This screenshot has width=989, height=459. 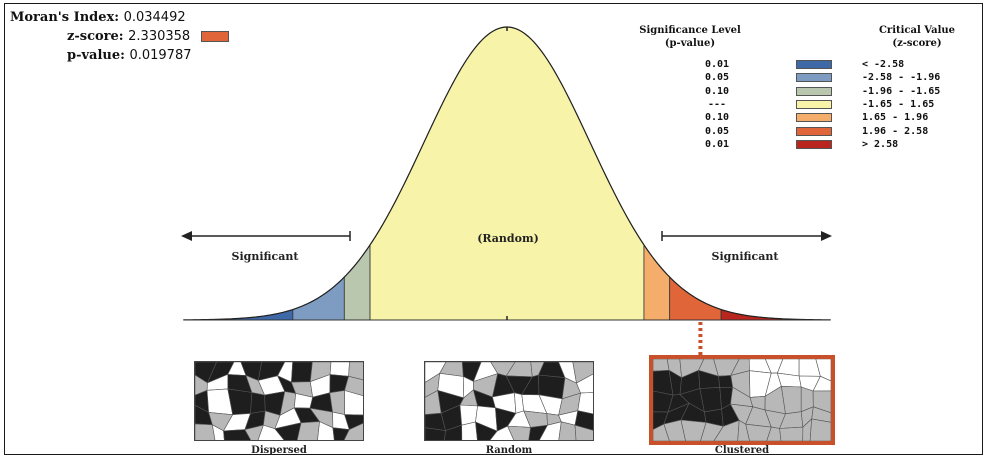 I want to click on clustered-map-graphic, so click(x=742, y=400).